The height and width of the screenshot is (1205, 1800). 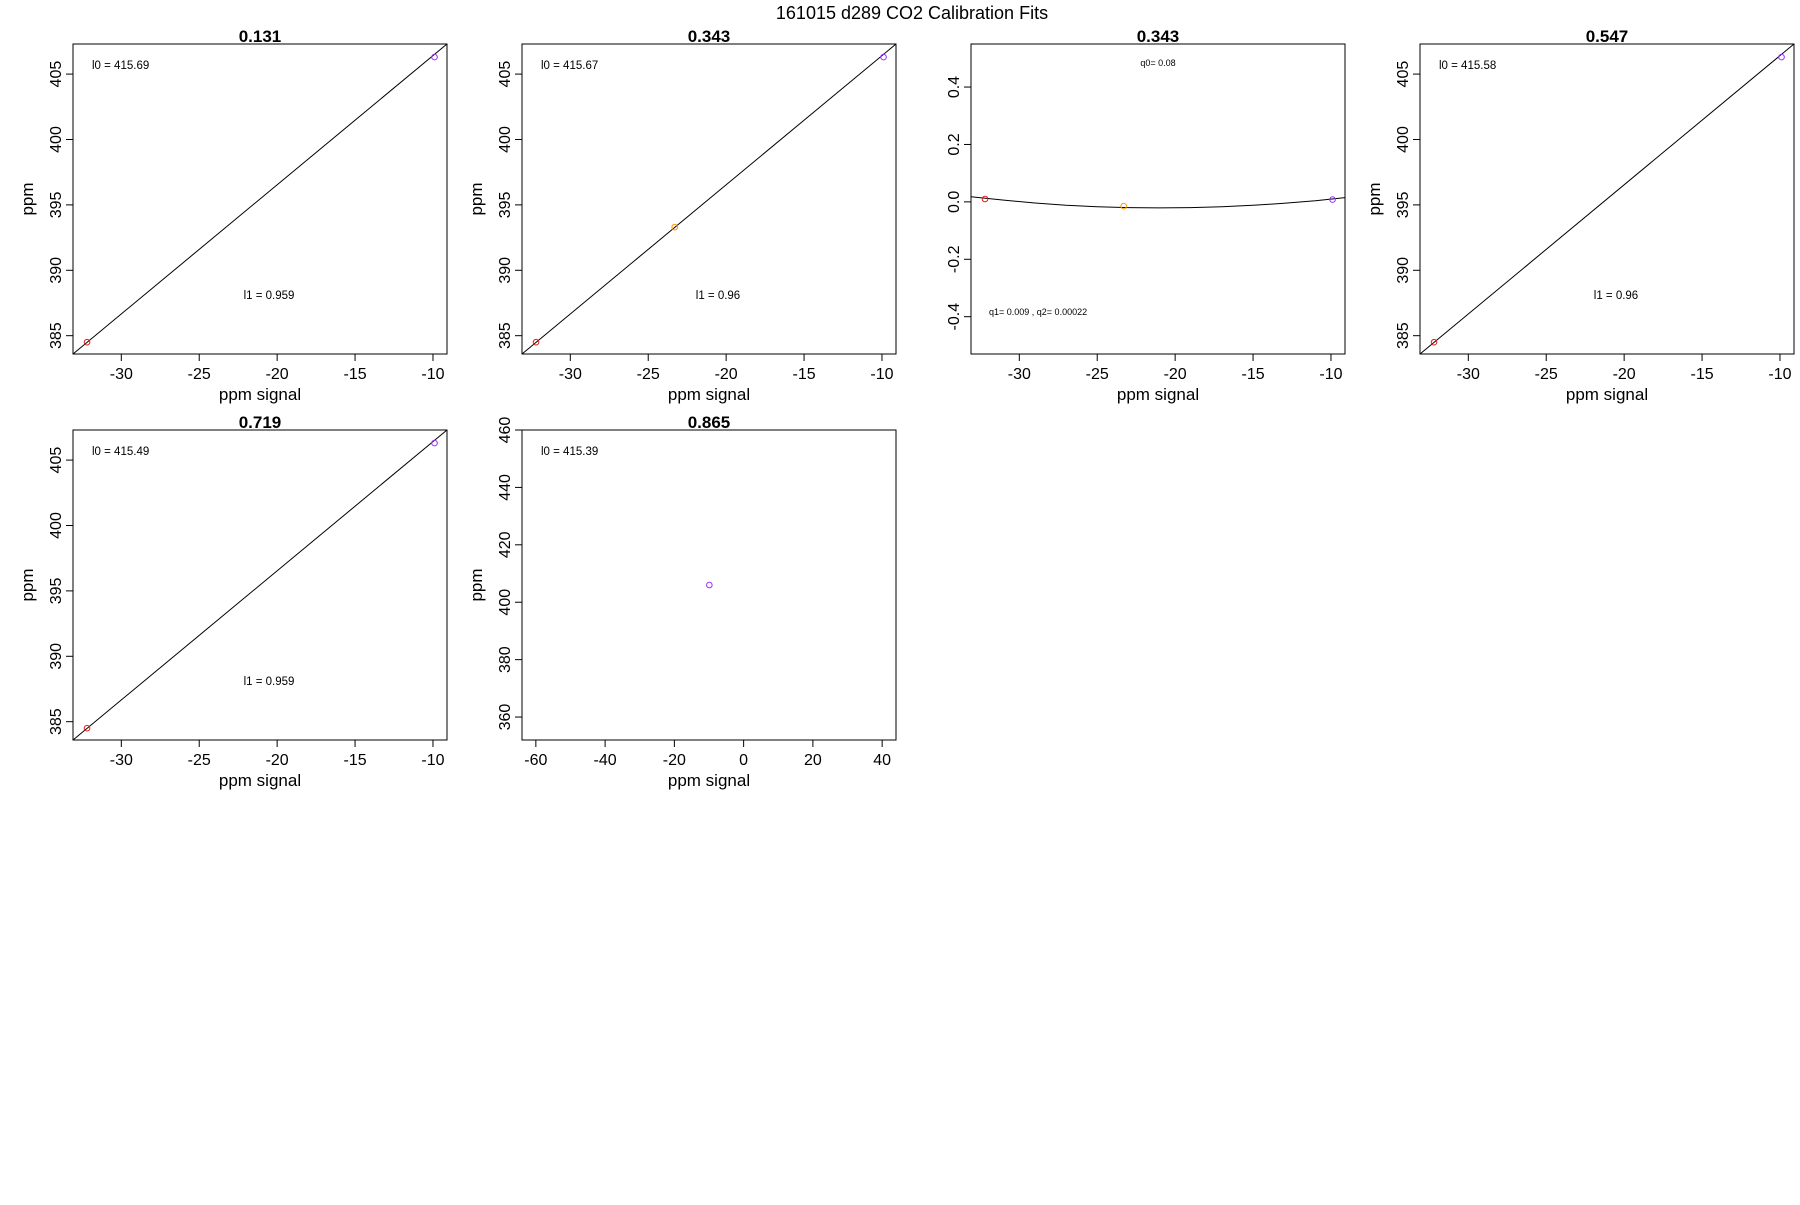 I want to click on x-tick-label: -60, so click(x=535, y=760).